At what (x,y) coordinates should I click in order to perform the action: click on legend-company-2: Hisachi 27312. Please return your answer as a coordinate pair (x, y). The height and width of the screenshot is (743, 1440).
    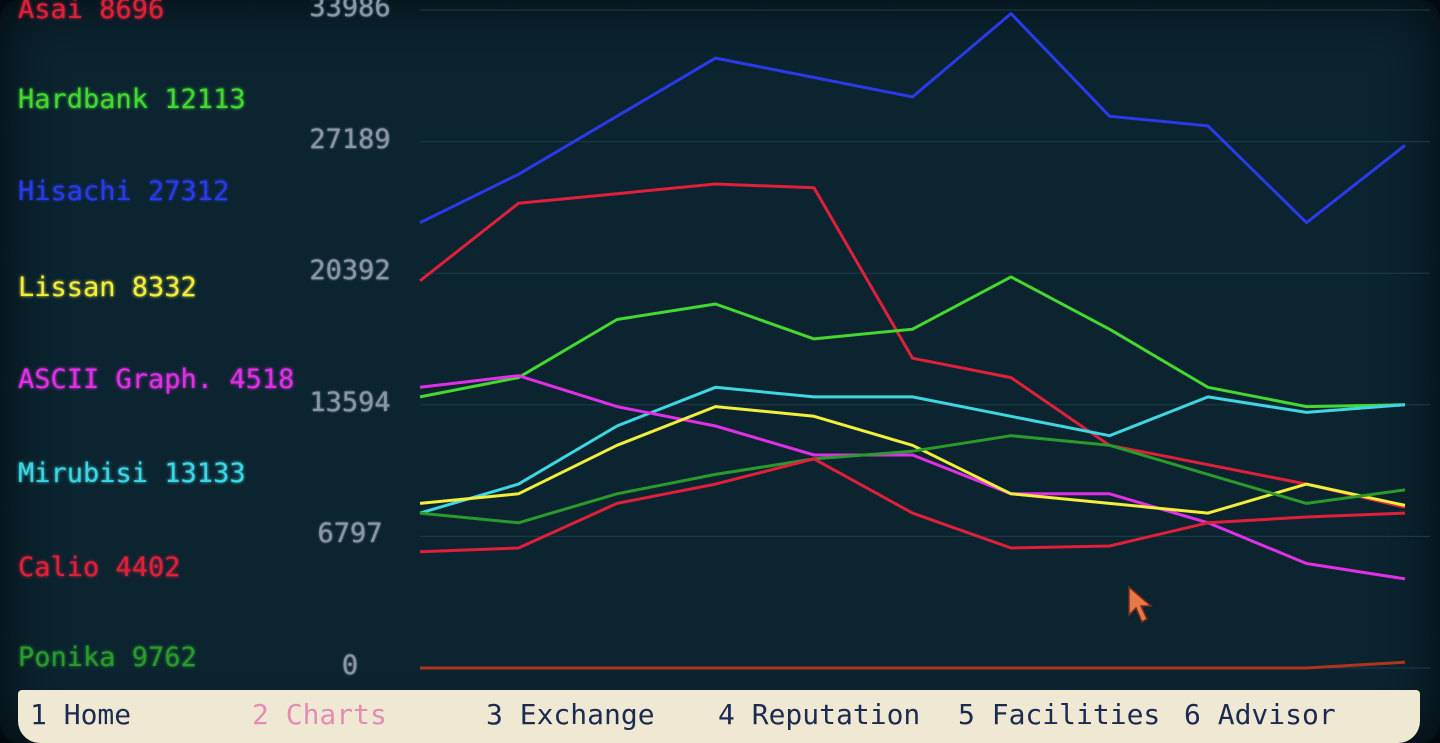
    Looking at the image, I should click on (124, 191).